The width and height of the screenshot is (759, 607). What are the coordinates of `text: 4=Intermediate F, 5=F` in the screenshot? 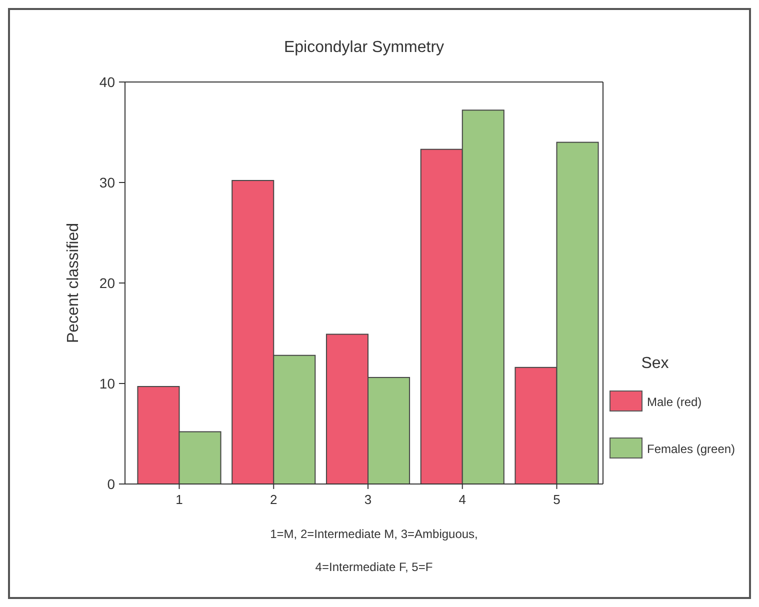 It's located at (374, 567).